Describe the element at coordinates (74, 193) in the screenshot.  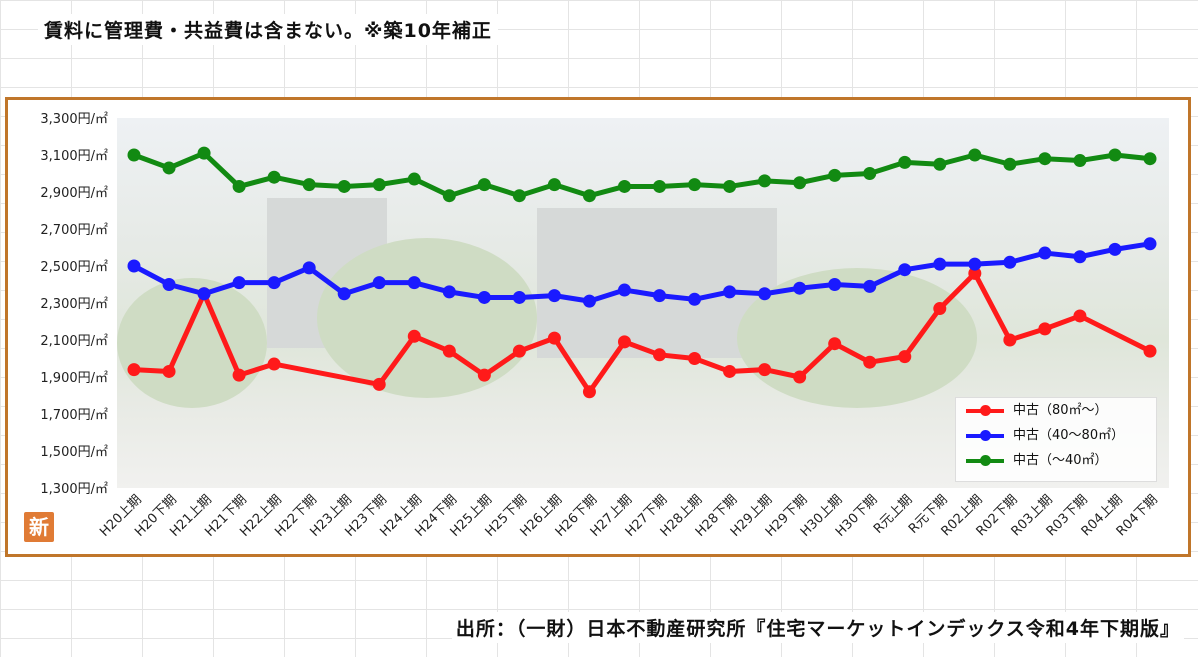
I see `y-tick-label: 2,900円/㎡` at that location.